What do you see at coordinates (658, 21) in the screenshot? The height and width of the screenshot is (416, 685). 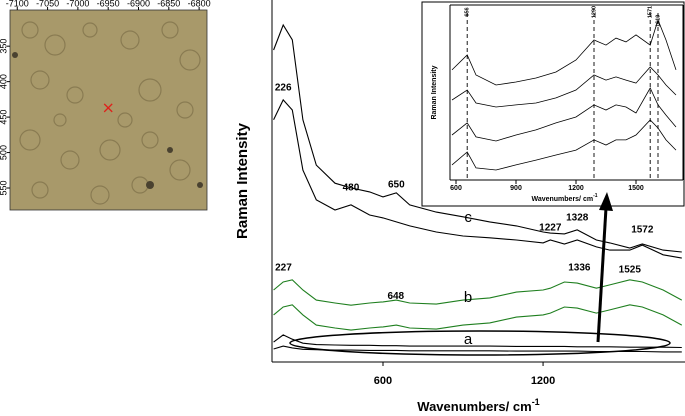 I see `peak-label: 1610` at bounding box center [658, 21].